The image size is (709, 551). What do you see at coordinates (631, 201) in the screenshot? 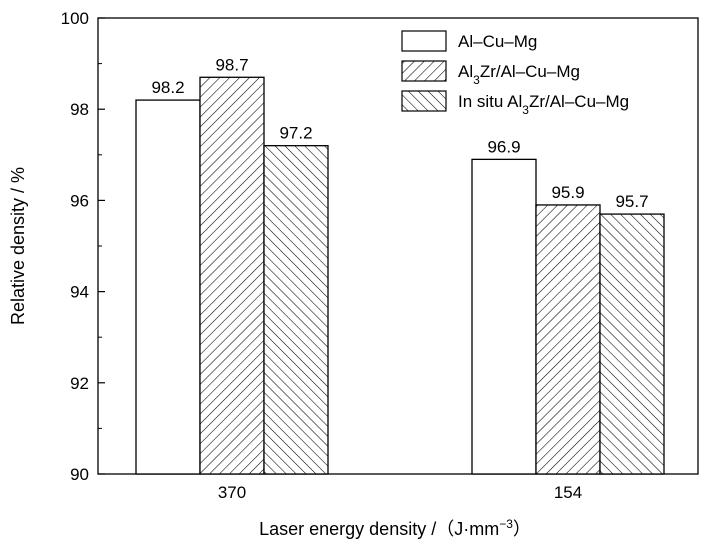
I see `data-label: 95.7` at bounding box center [631, 201].